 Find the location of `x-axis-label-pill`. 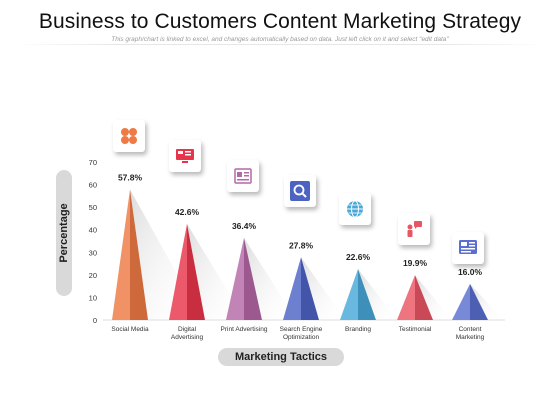

x-axis-label-pill is located at coordinates (281, 357).